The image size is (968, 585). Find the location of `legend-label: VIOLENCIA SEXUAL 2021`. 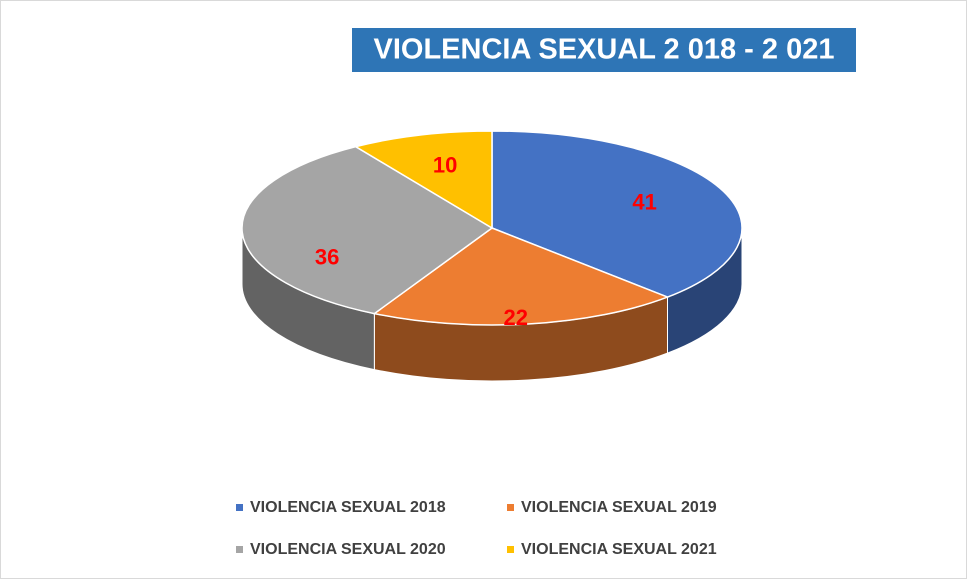

legend-label: VIOLENCIA SEXUAL 2021 is located at coordinates (619, 549).